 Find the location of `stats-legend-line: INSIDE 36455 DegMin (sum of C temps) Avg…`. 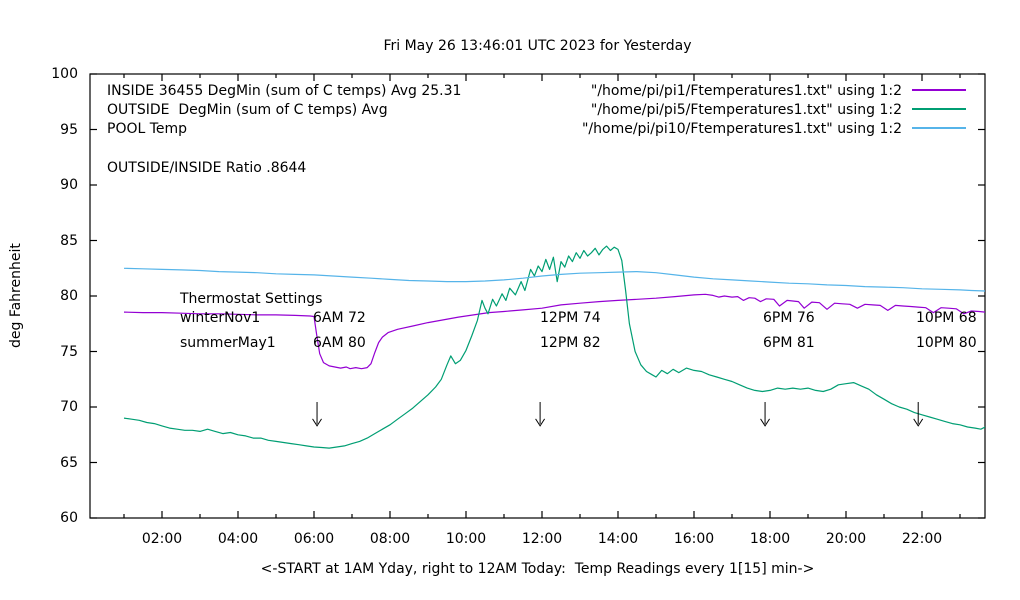

stats-legend-line: INSIDE 36455 DegMin (sum of C temps) Avg… is located at coordinates (284, 91).